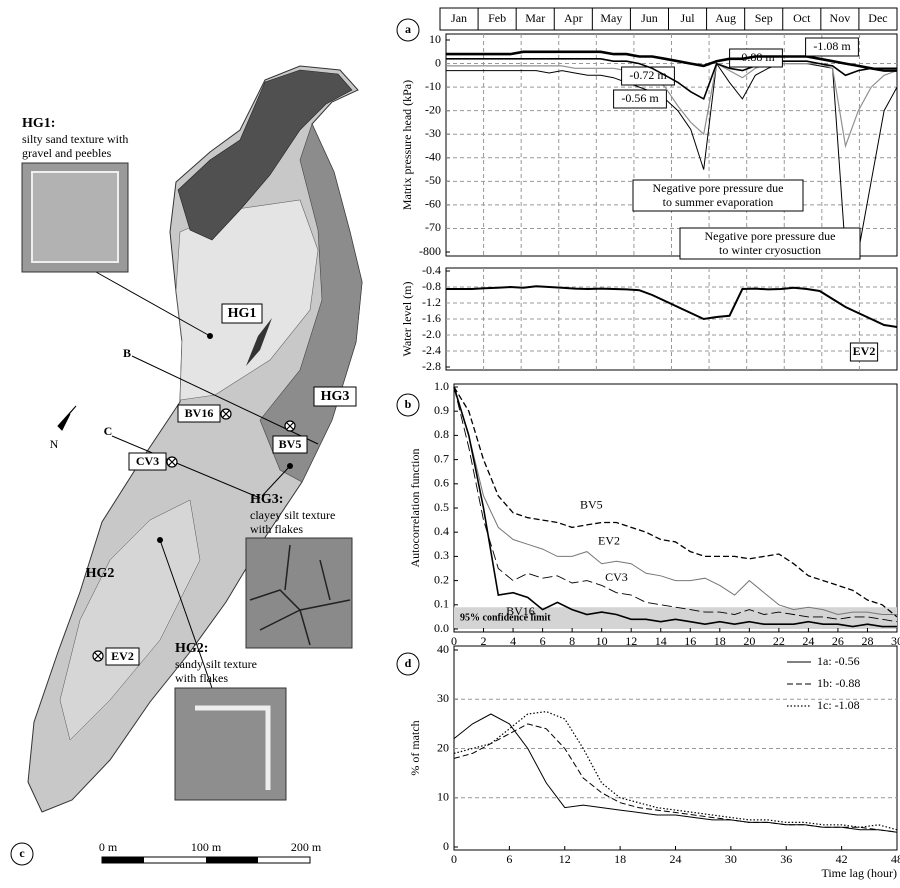 The height and width of the screenshot is (888, 900). Describe the element at coordinates (407, 319) in the screenshot. I see `y-axis-label: Water level (m)` at that location.